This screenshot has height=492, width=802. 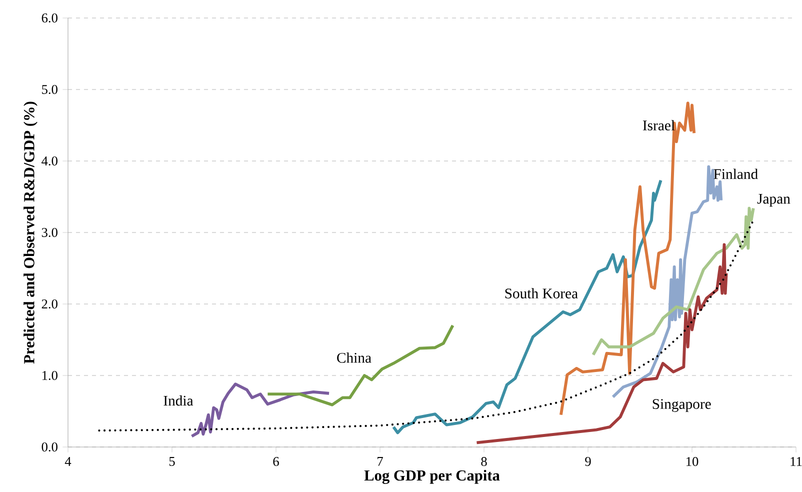 What do you see at coordinates (68, 461) in the screenshot?
I see `x-tick-label: 4` at bounding box center [68, 461].